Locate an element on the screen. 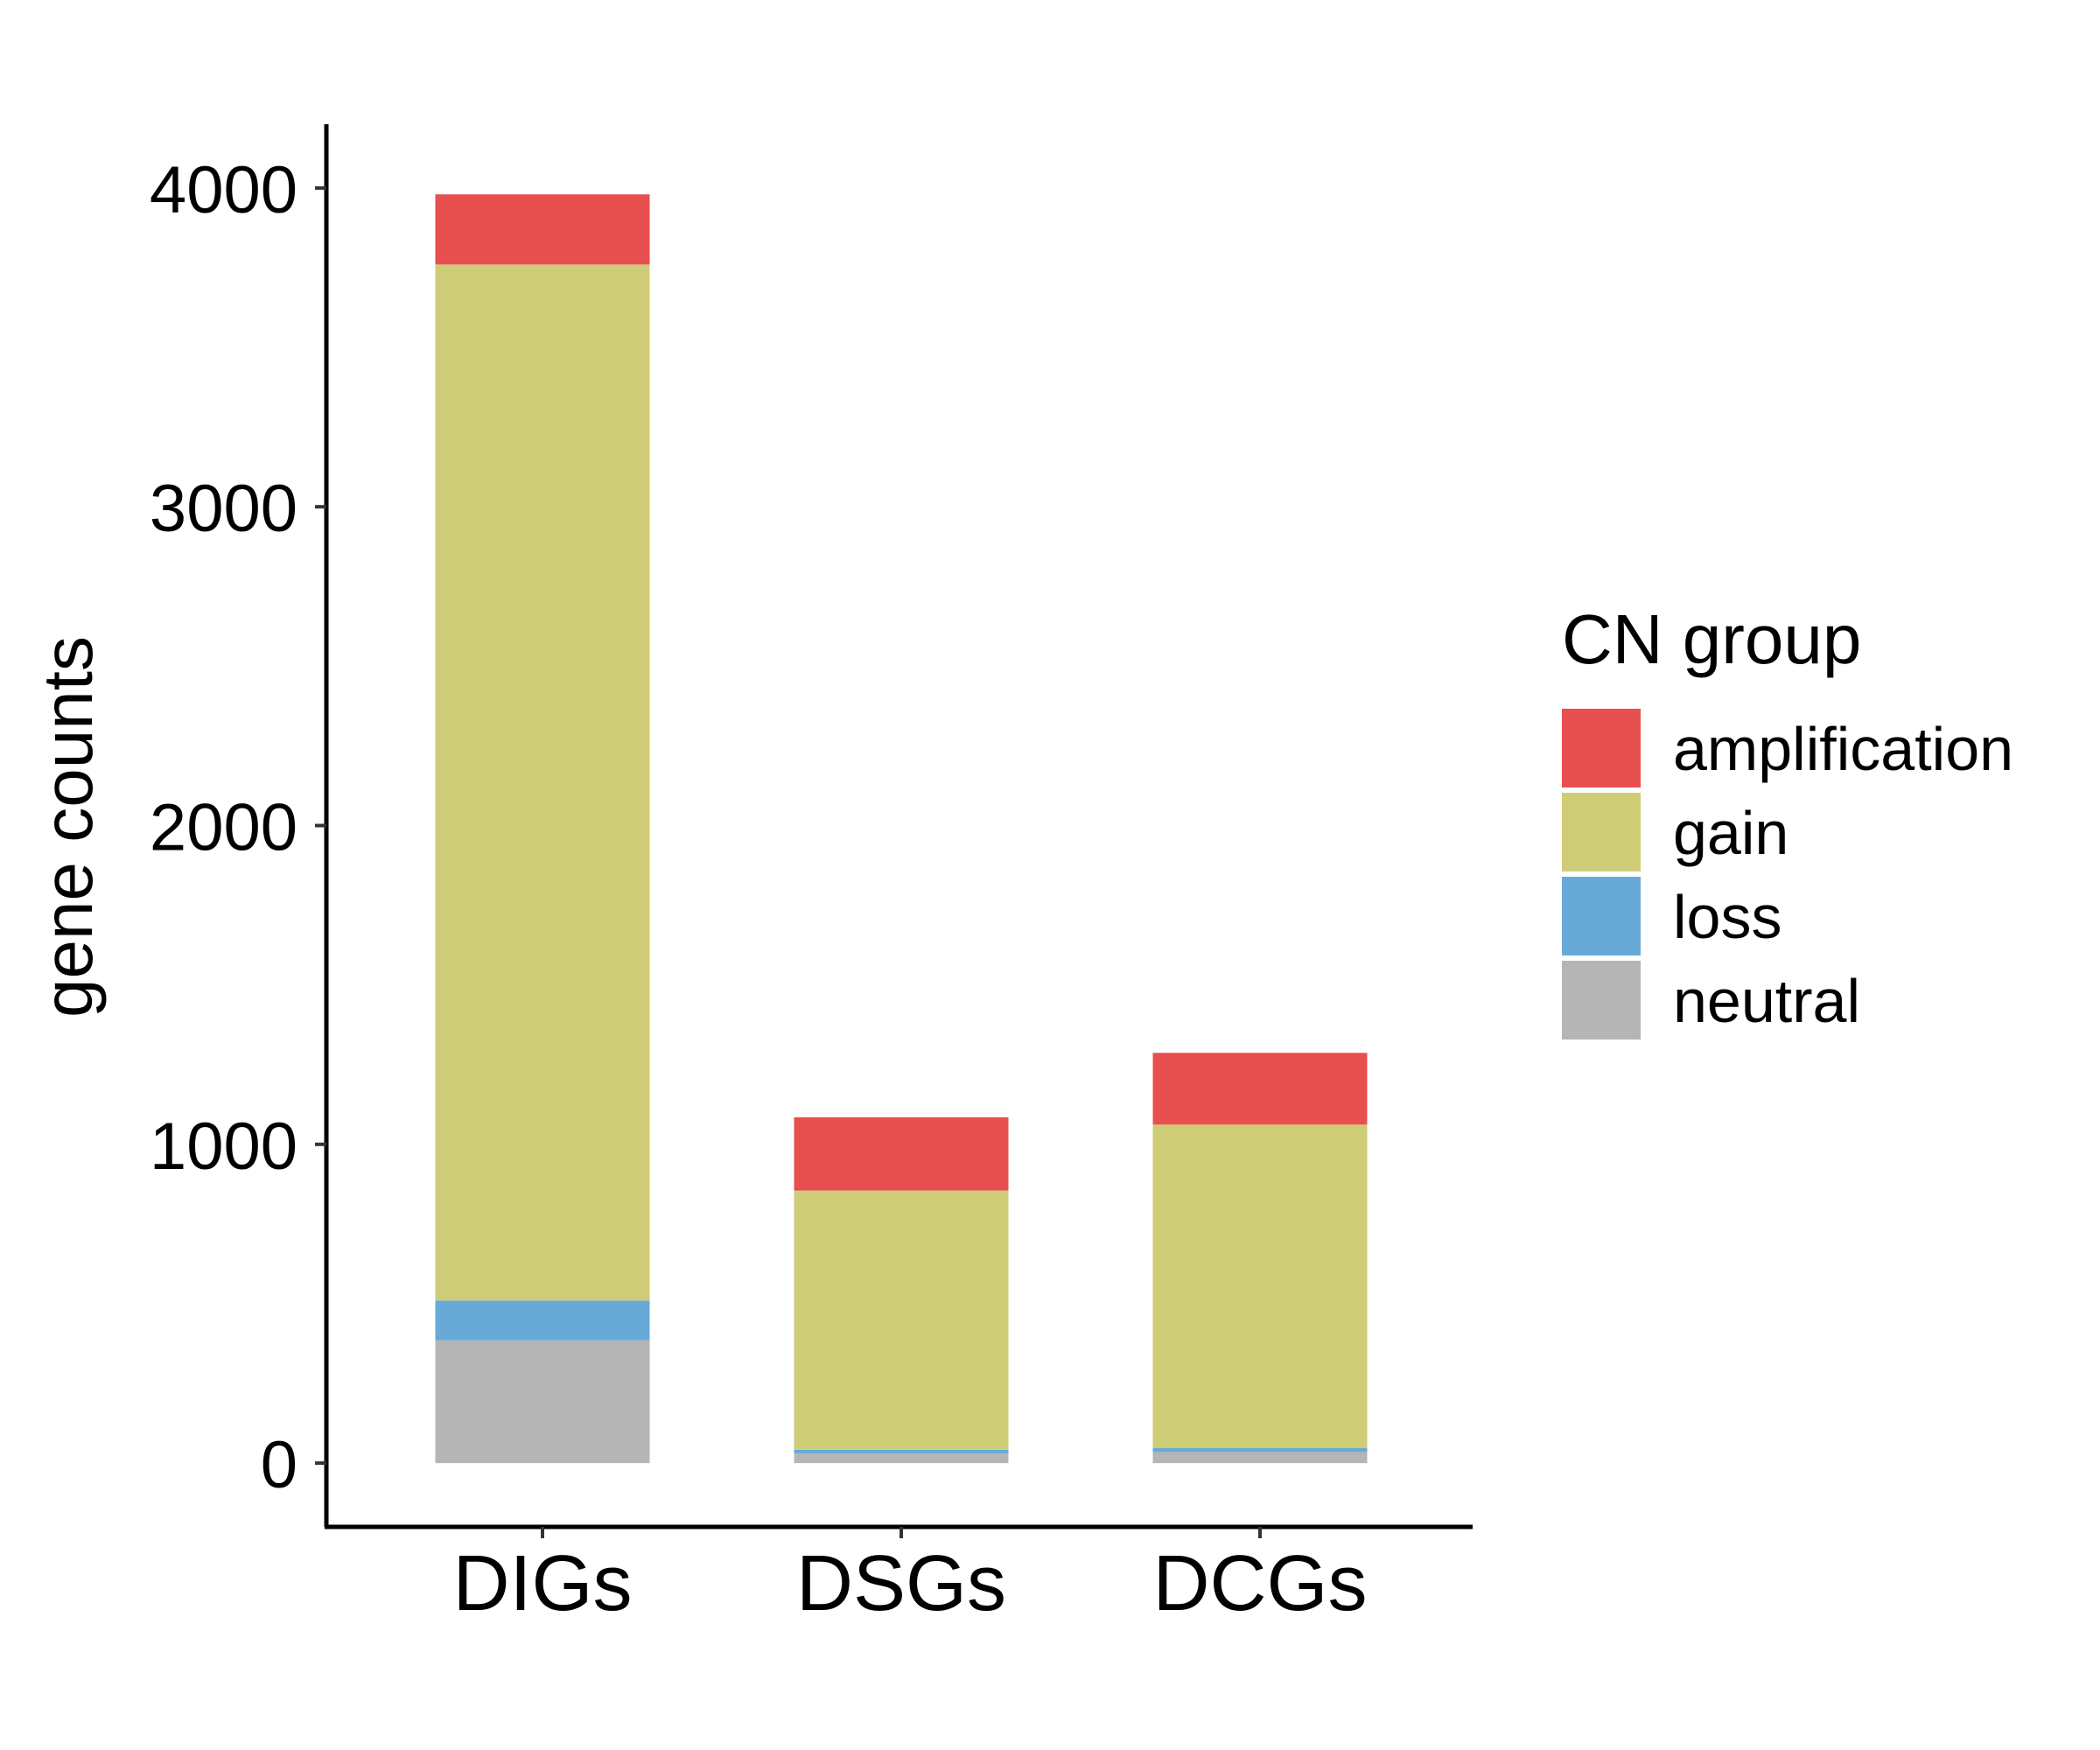  bar-dsgs-neutral is located at coordinates (901, 1458).